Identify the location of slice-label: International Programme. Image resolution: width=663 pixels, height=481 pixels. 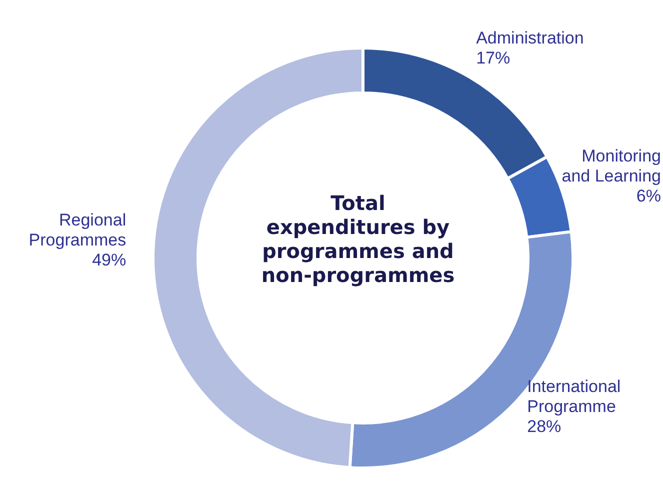
(574, 396).